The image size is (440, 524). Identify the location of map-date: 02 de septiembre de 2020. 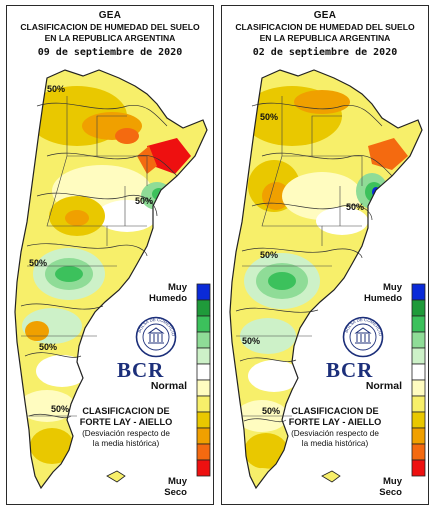
(325, 52).